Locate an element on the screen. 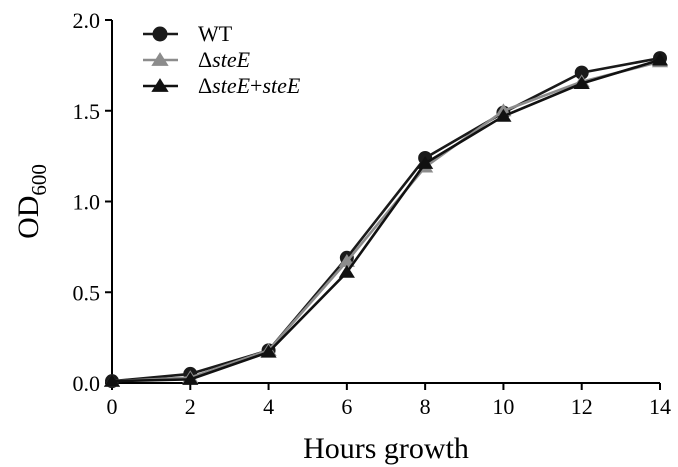  y-tick-label: 0.0 is located at coordinates (87, 383).